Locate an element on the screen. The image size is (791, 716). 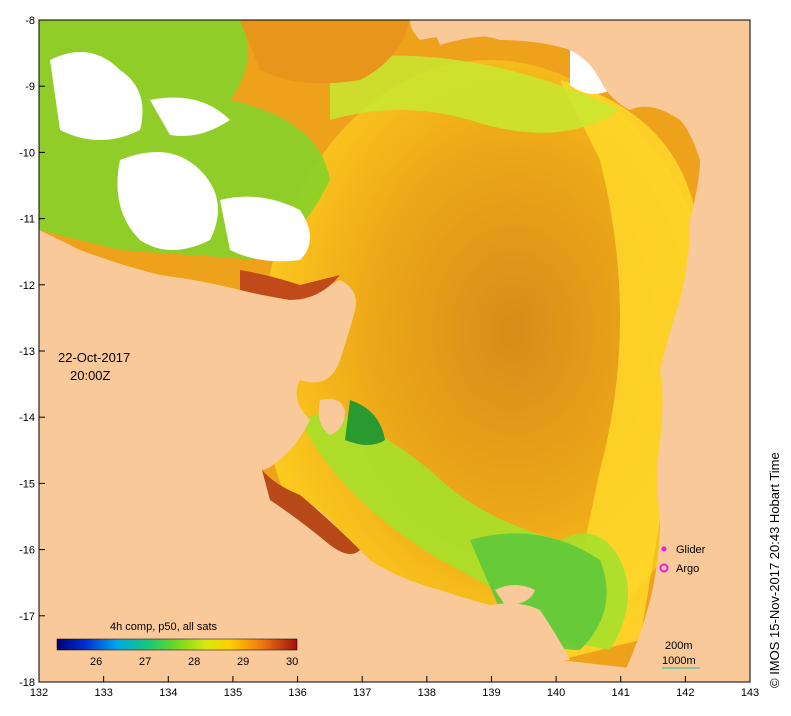
lon-tick-label: 143 is located at coordinates (750, 693).